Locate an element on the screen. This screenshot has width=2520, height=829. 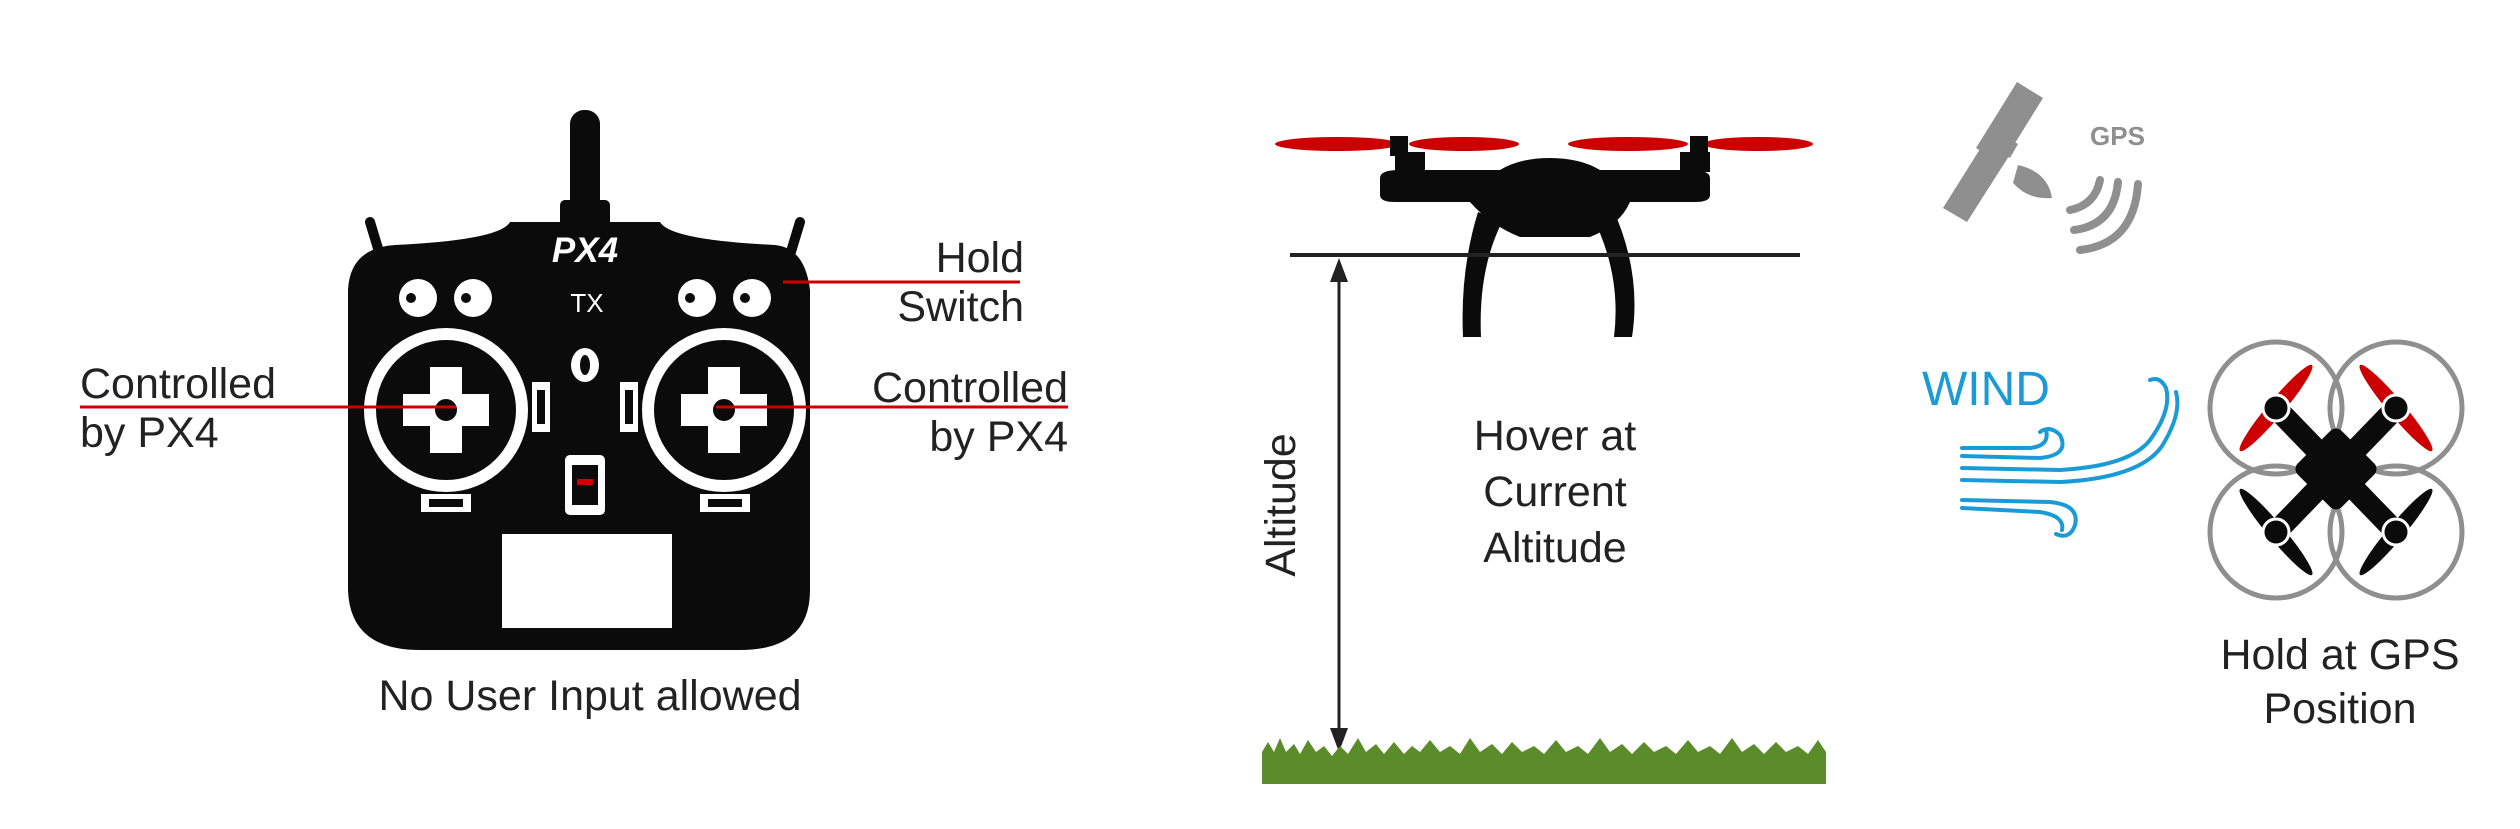
arrow-up-icon is located at coordinates (1339, 270).